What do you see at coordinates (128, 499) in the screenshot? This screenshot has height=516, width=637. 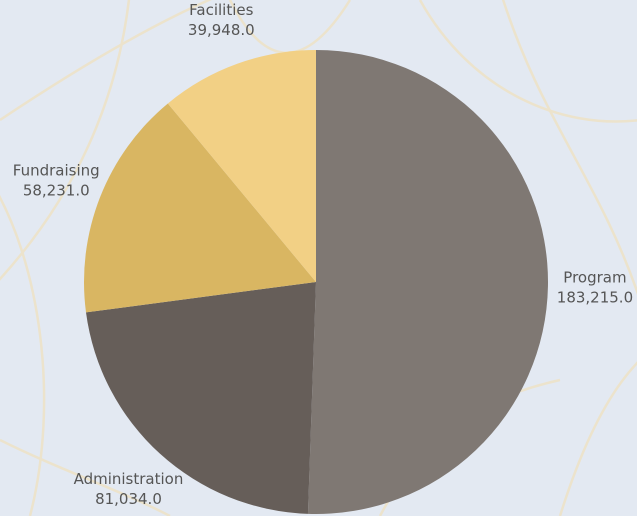 I see `value-label: 81,034.0` at bounding box center [128, 499].